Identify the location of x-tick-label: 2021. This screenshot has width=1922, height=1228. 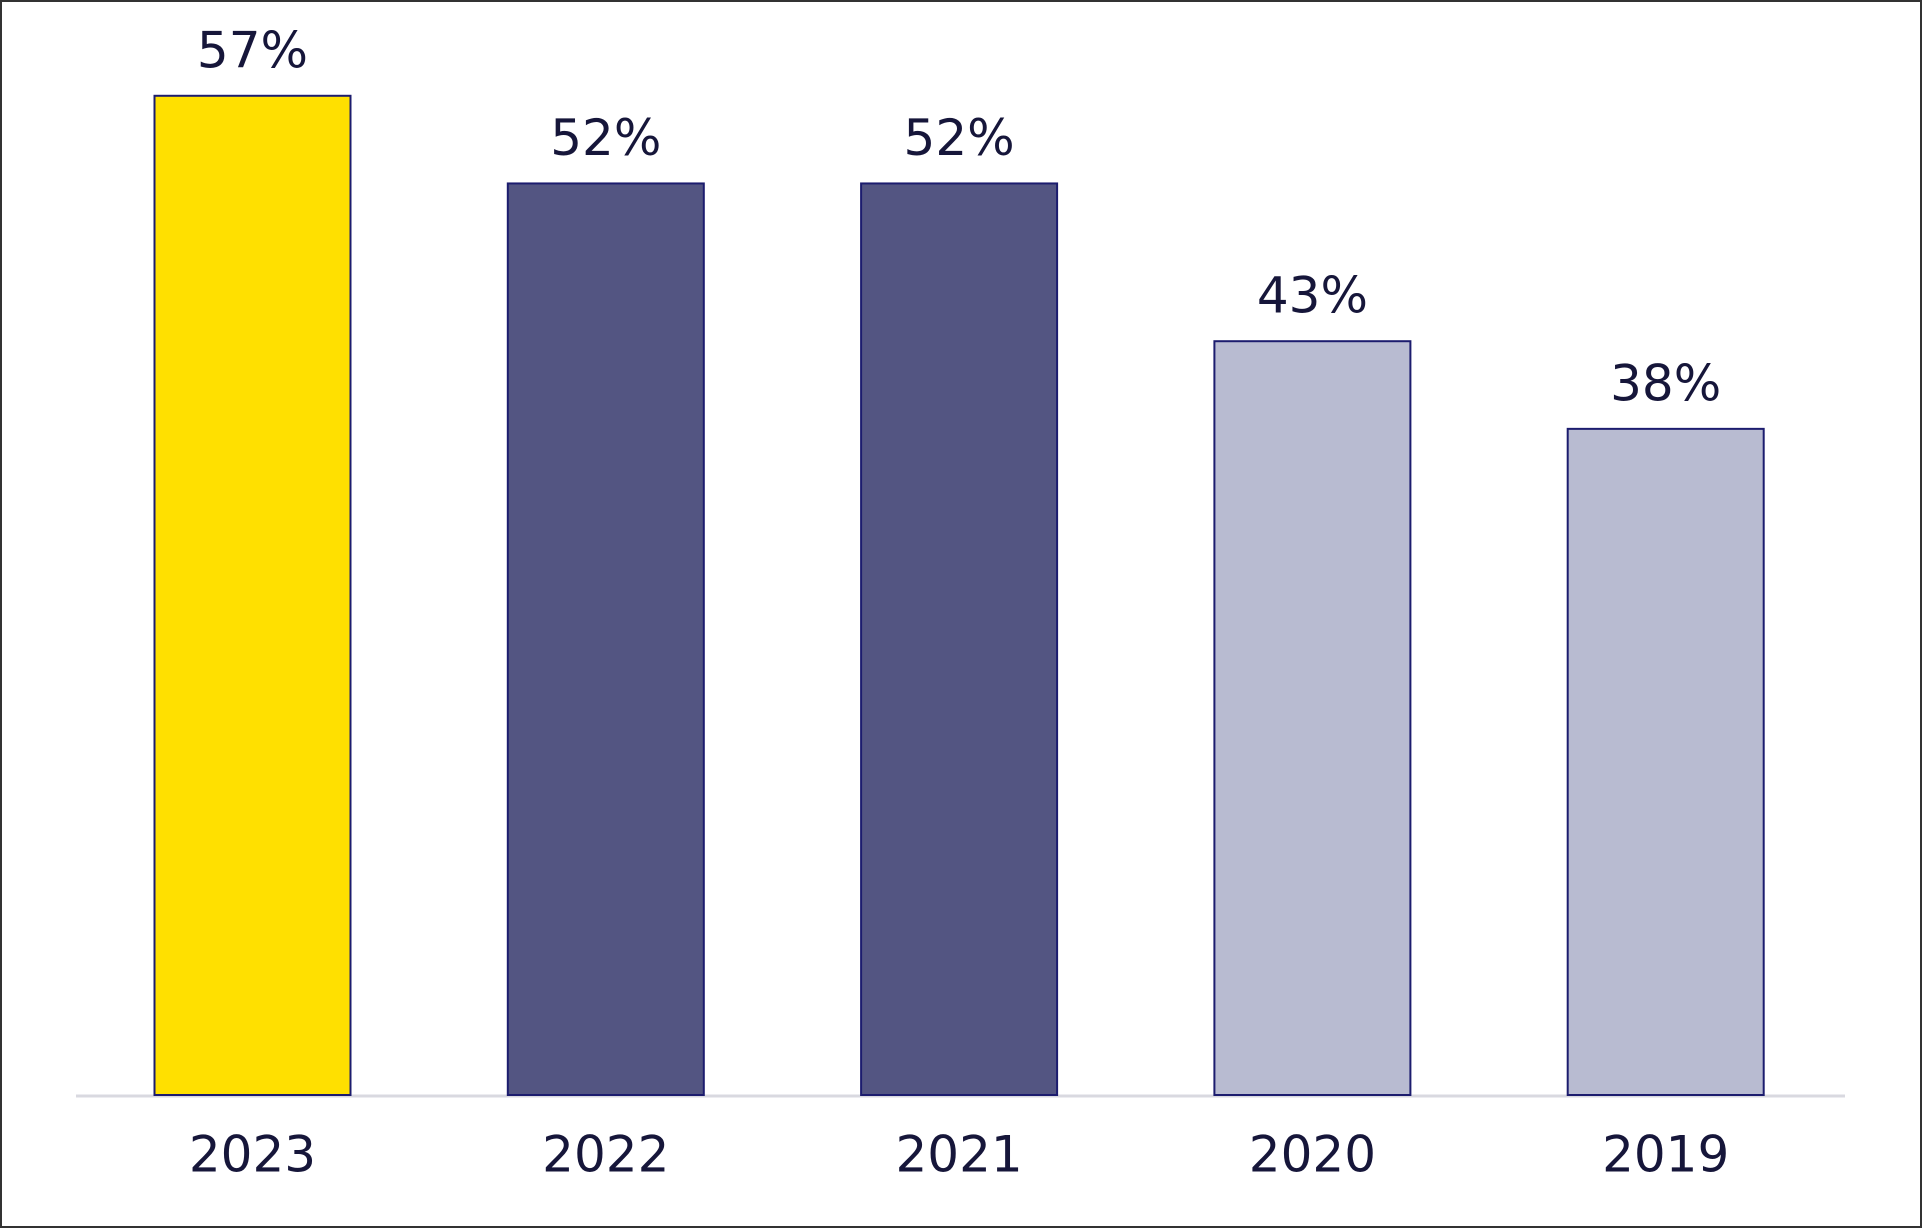
(958, 1155).